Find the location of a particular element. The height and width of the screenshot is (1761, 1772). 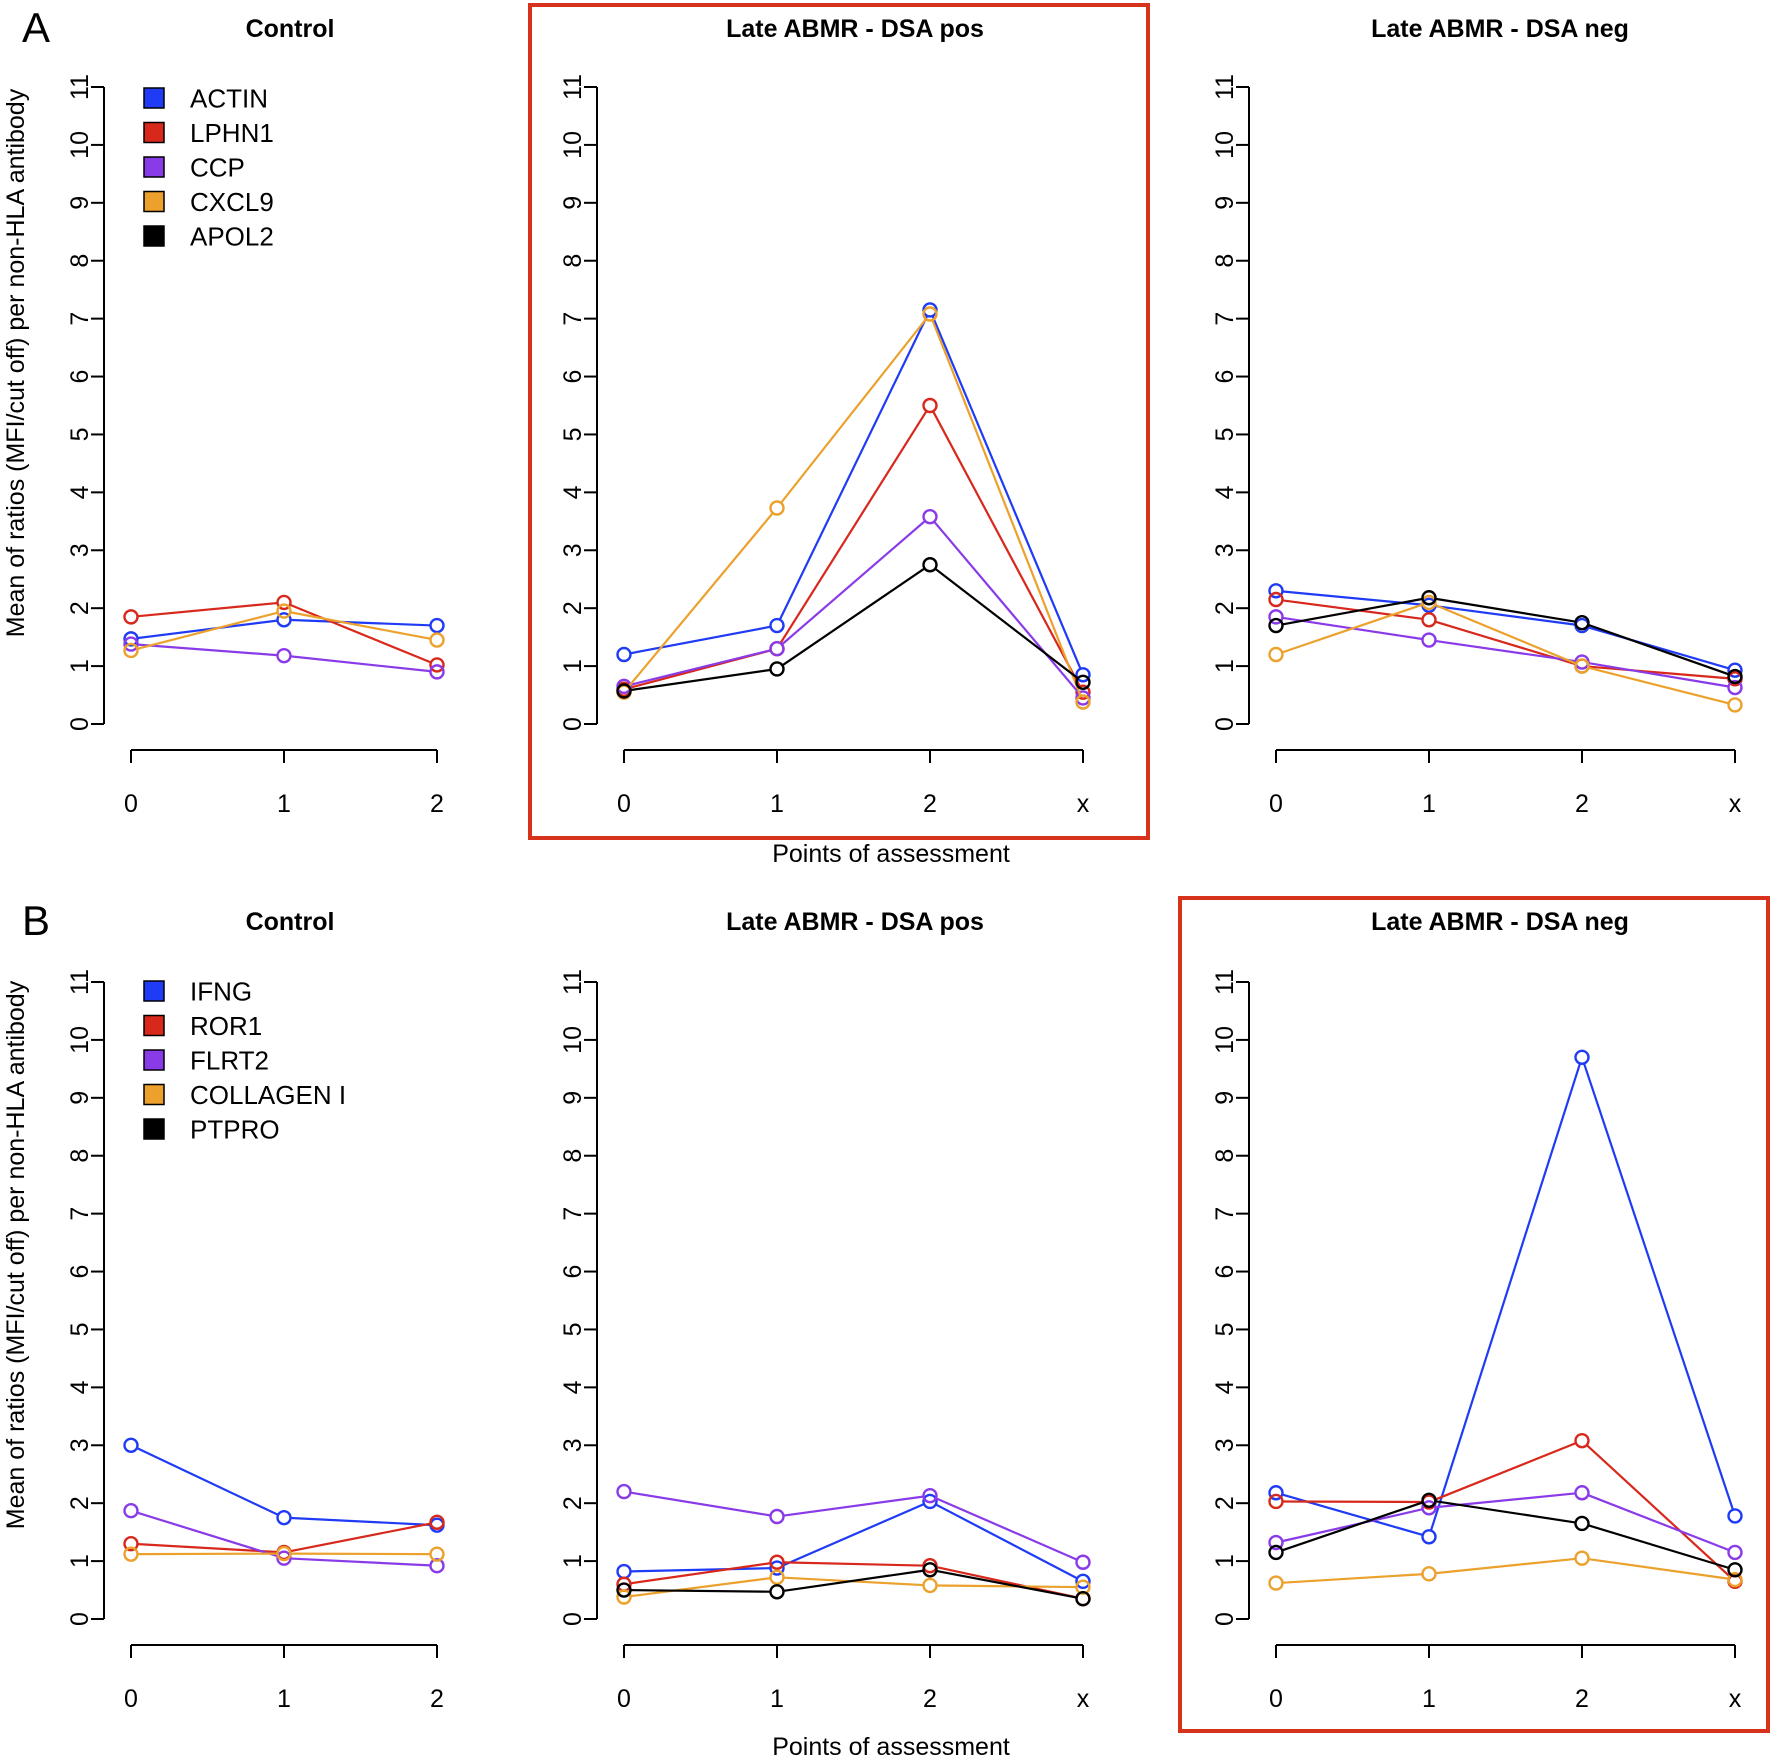

panel-a-late-abmr-dsa-neg: Late ABMR - DSA neg 0 1 2 3 4 5 6 7 8 9 10 11 0 1 2 x is located at coordinates (1477, 416).